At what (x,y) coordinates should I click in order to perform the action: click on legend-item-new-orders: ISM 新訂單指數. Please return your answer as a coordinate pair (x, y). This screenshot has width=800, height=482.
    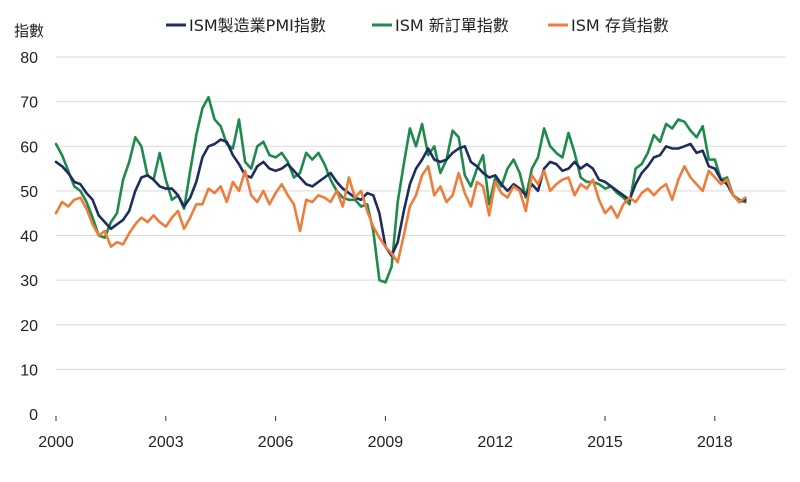
    Looking at the image, I should click on (440, 25).